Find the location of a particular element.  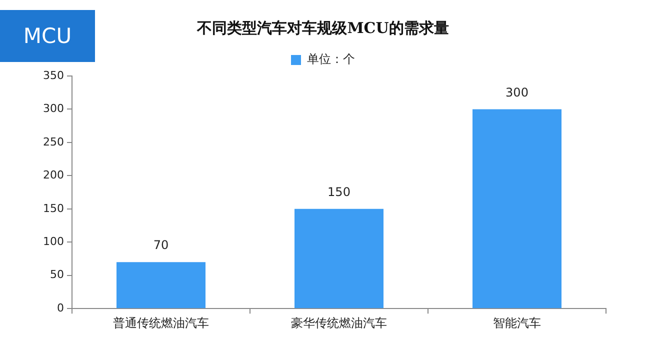

x-tick-label: 智能汽车 is located at coordinates (517, 323).